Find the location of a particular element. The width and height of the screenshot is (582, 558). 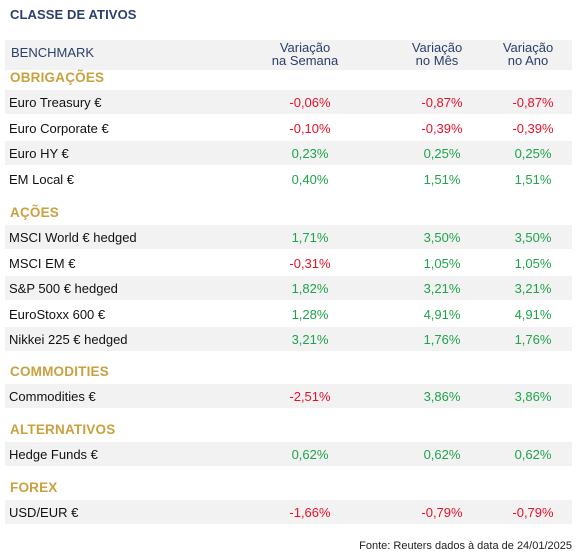

year-header: Variação no Ano is located at coordinates (525, 54).